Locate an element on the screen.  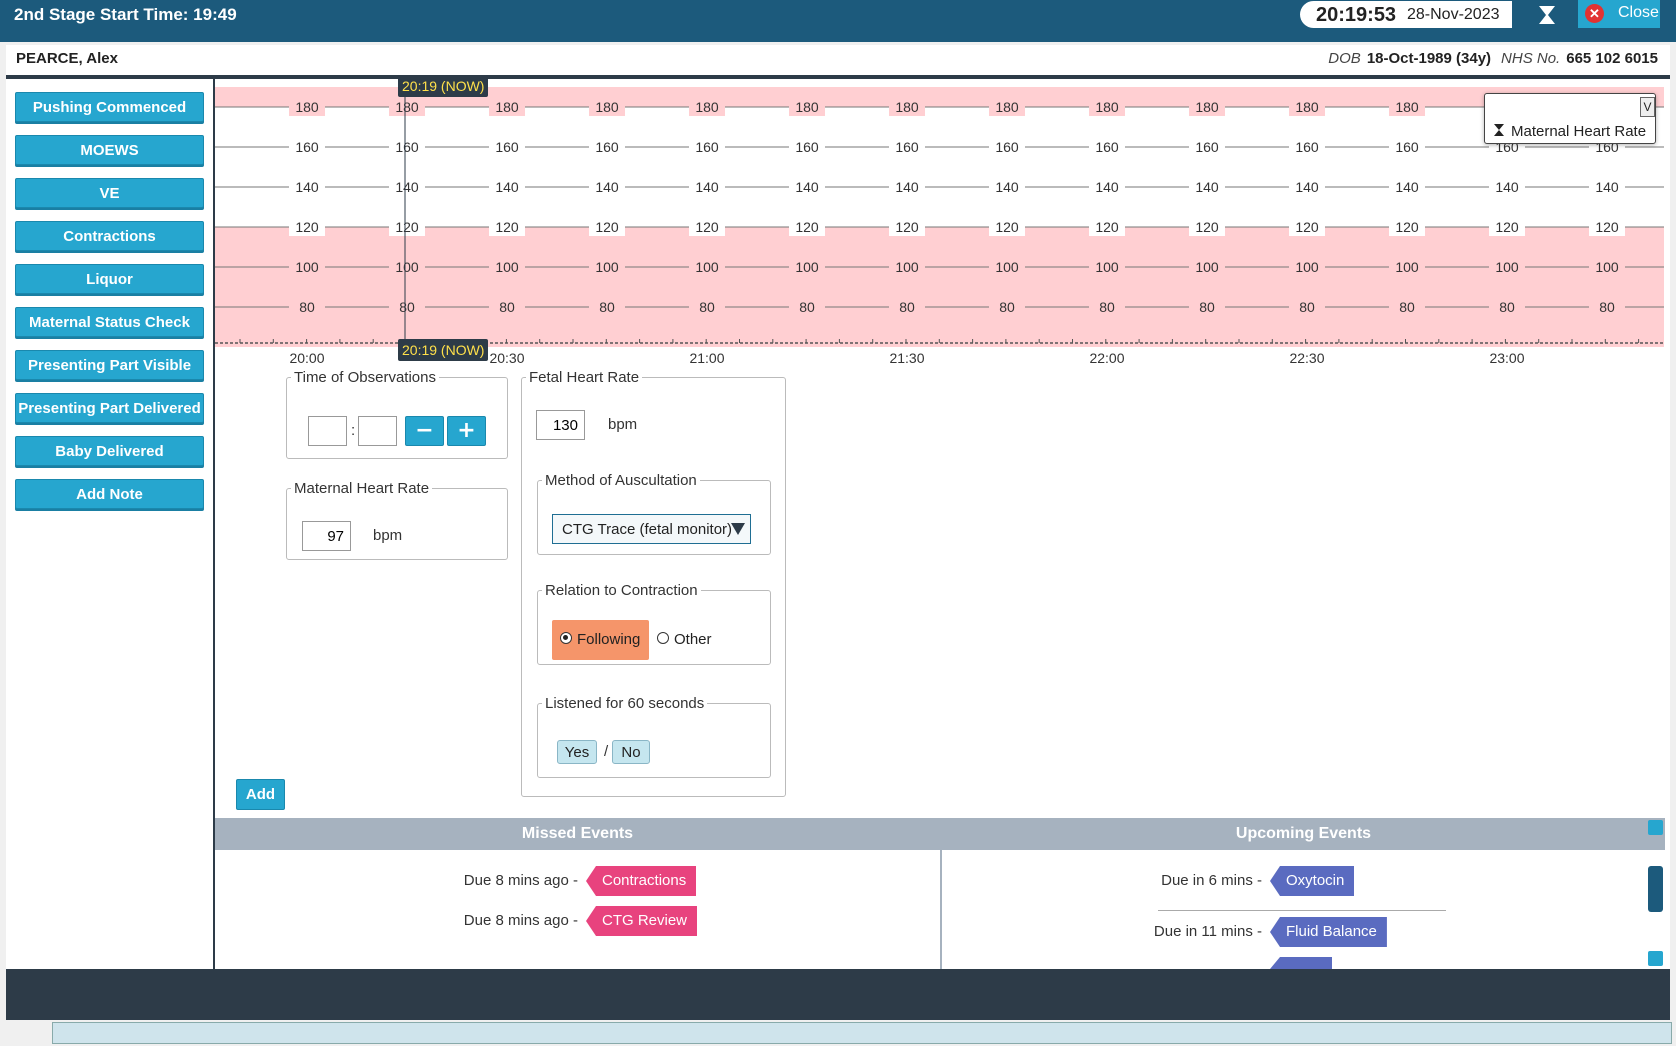
hour-input is located at coordinates (327, 431).